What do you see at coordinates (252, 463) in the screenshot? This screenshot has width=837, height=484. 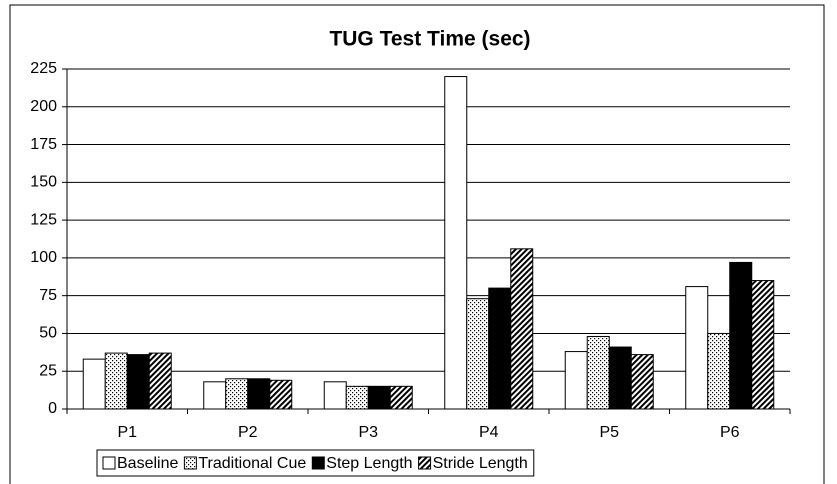 I see `legend-label: Traditional Cue` at bounding box center [252, 463].